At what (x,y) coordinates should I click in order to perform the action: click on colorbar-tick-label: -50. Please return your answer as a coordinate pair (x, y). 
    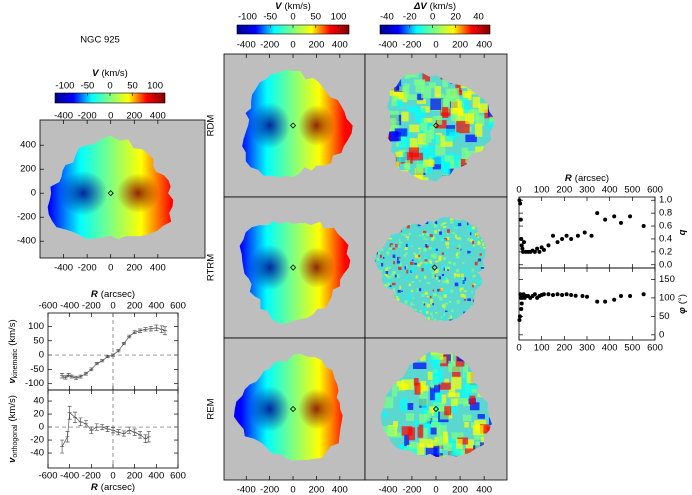
    Looking at the image, I should click on (88, 86).